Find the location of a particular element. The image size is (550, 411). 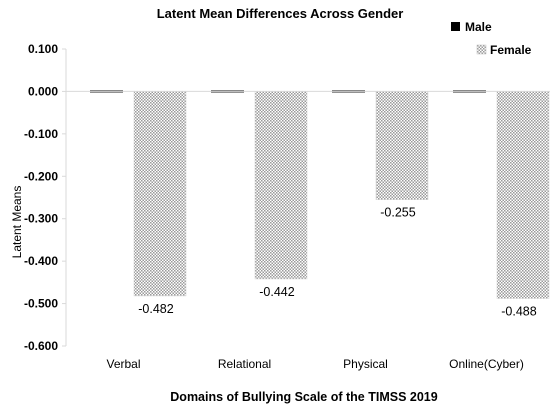

data-label-female: -0.482 is located at coordinates (155, 309).